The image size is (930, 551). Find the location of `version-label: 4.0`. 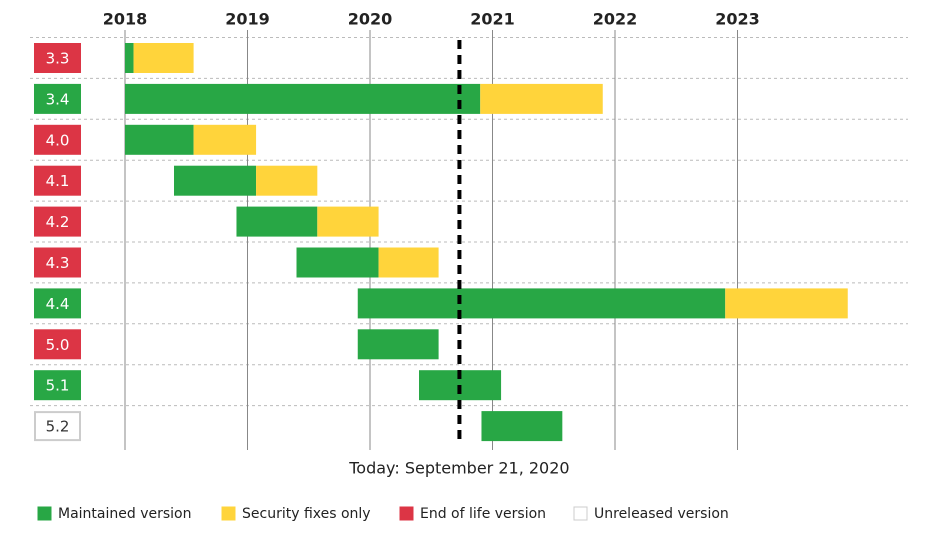

version-label: 4.0 is located at coordinates (58, 140).